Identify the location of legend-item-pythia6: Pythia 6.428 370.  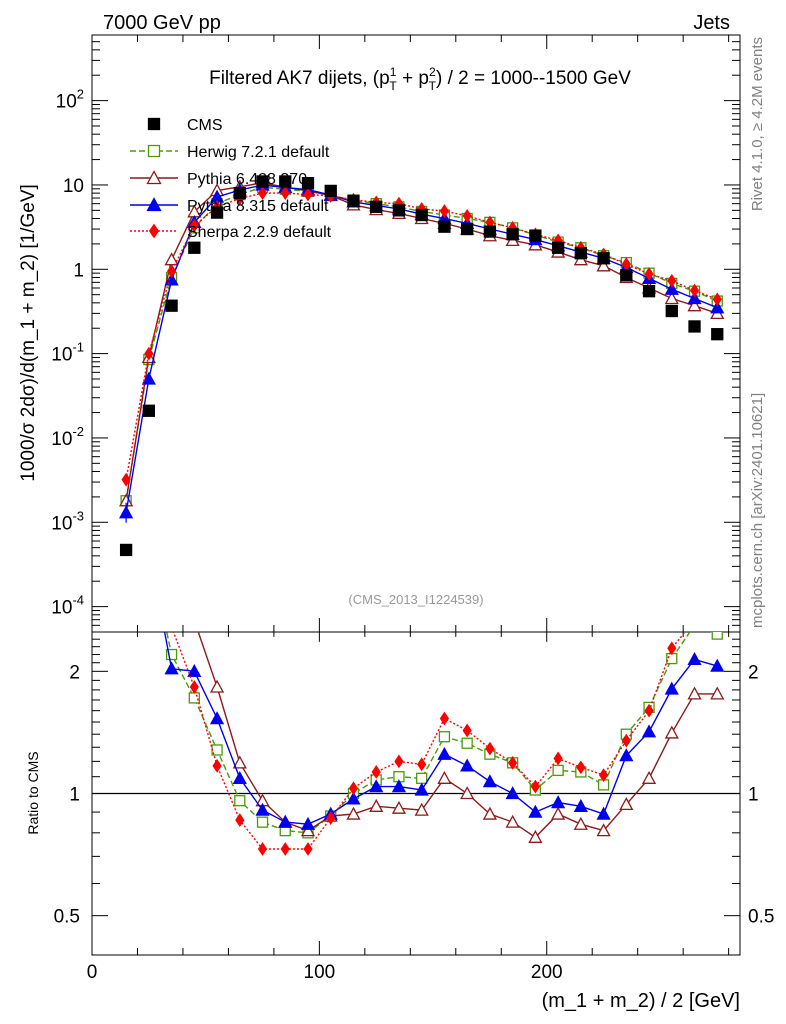
(218, 179).